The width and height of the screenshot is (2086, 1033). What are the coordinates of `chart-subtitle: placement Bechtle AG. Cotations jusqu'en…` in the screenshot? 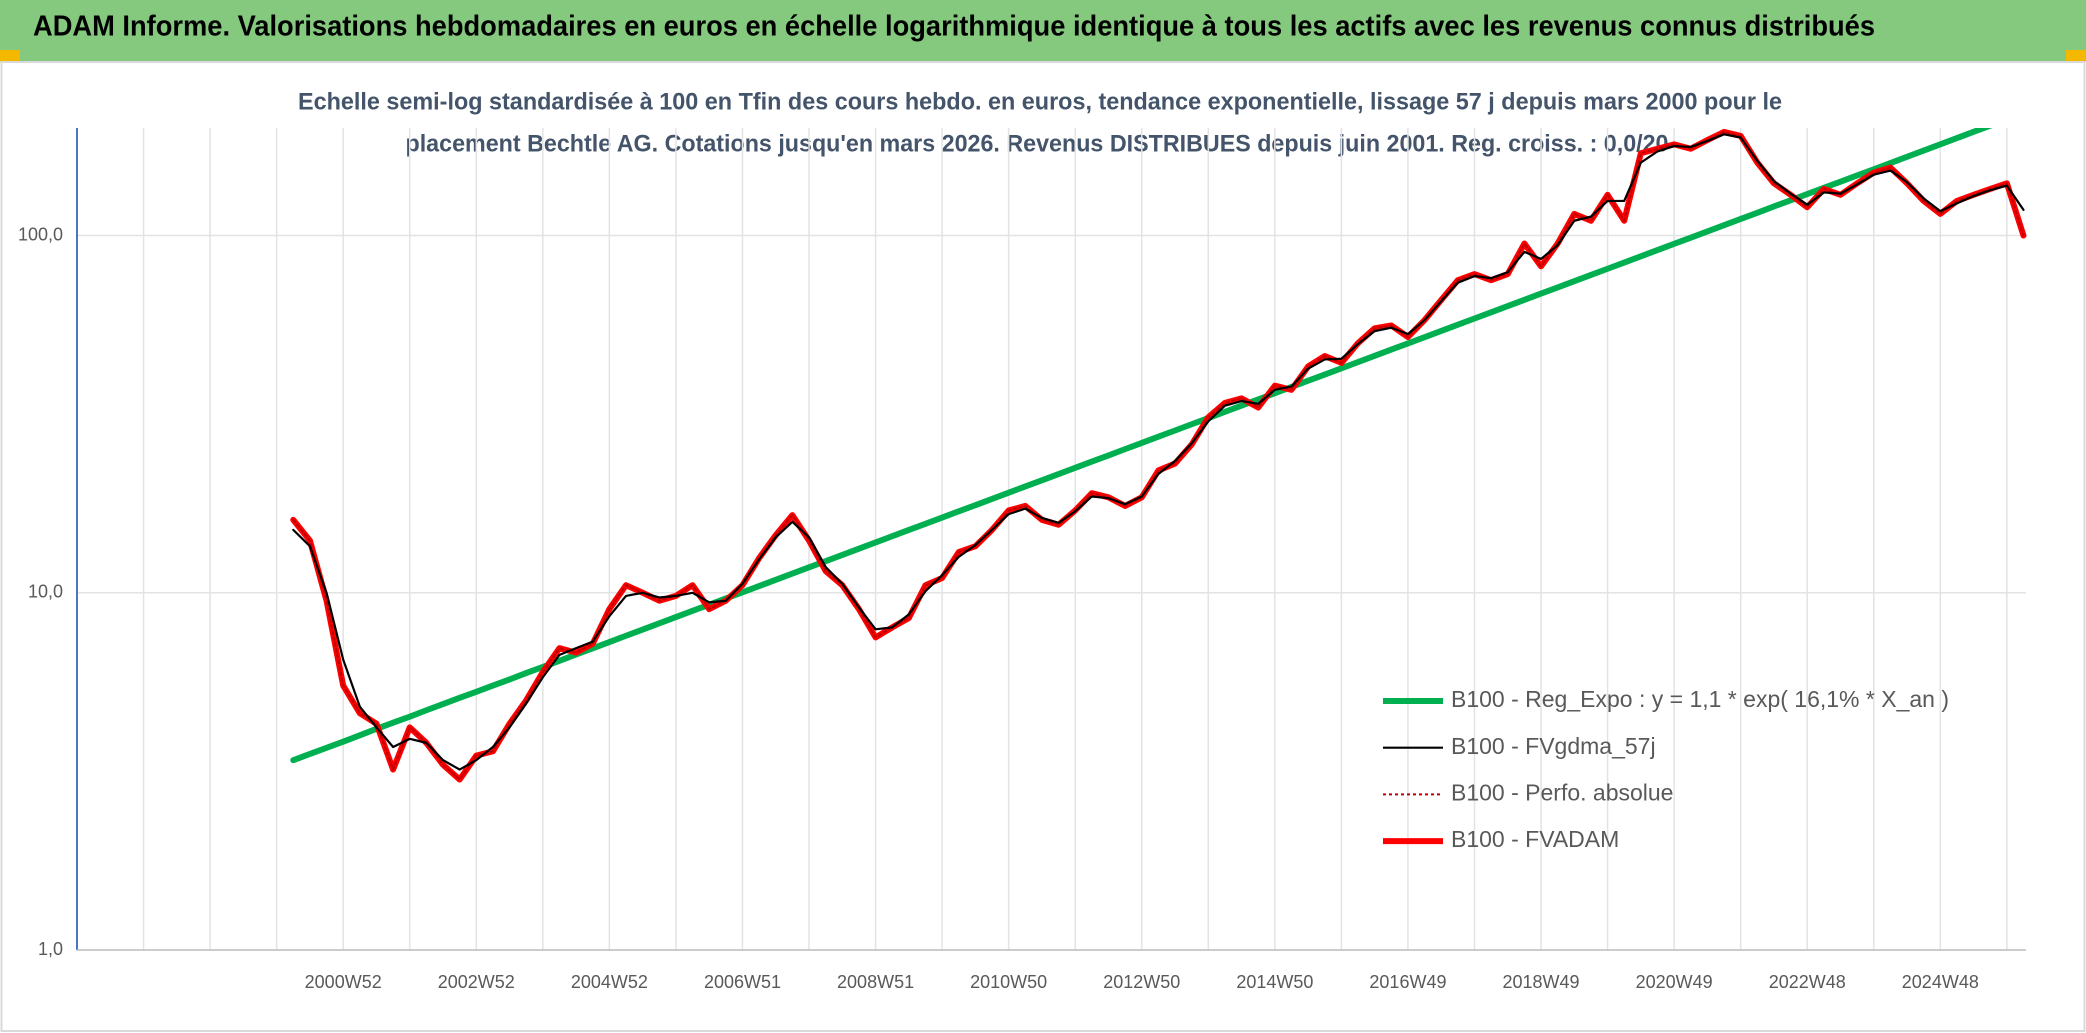 It's located at (1037, 143).